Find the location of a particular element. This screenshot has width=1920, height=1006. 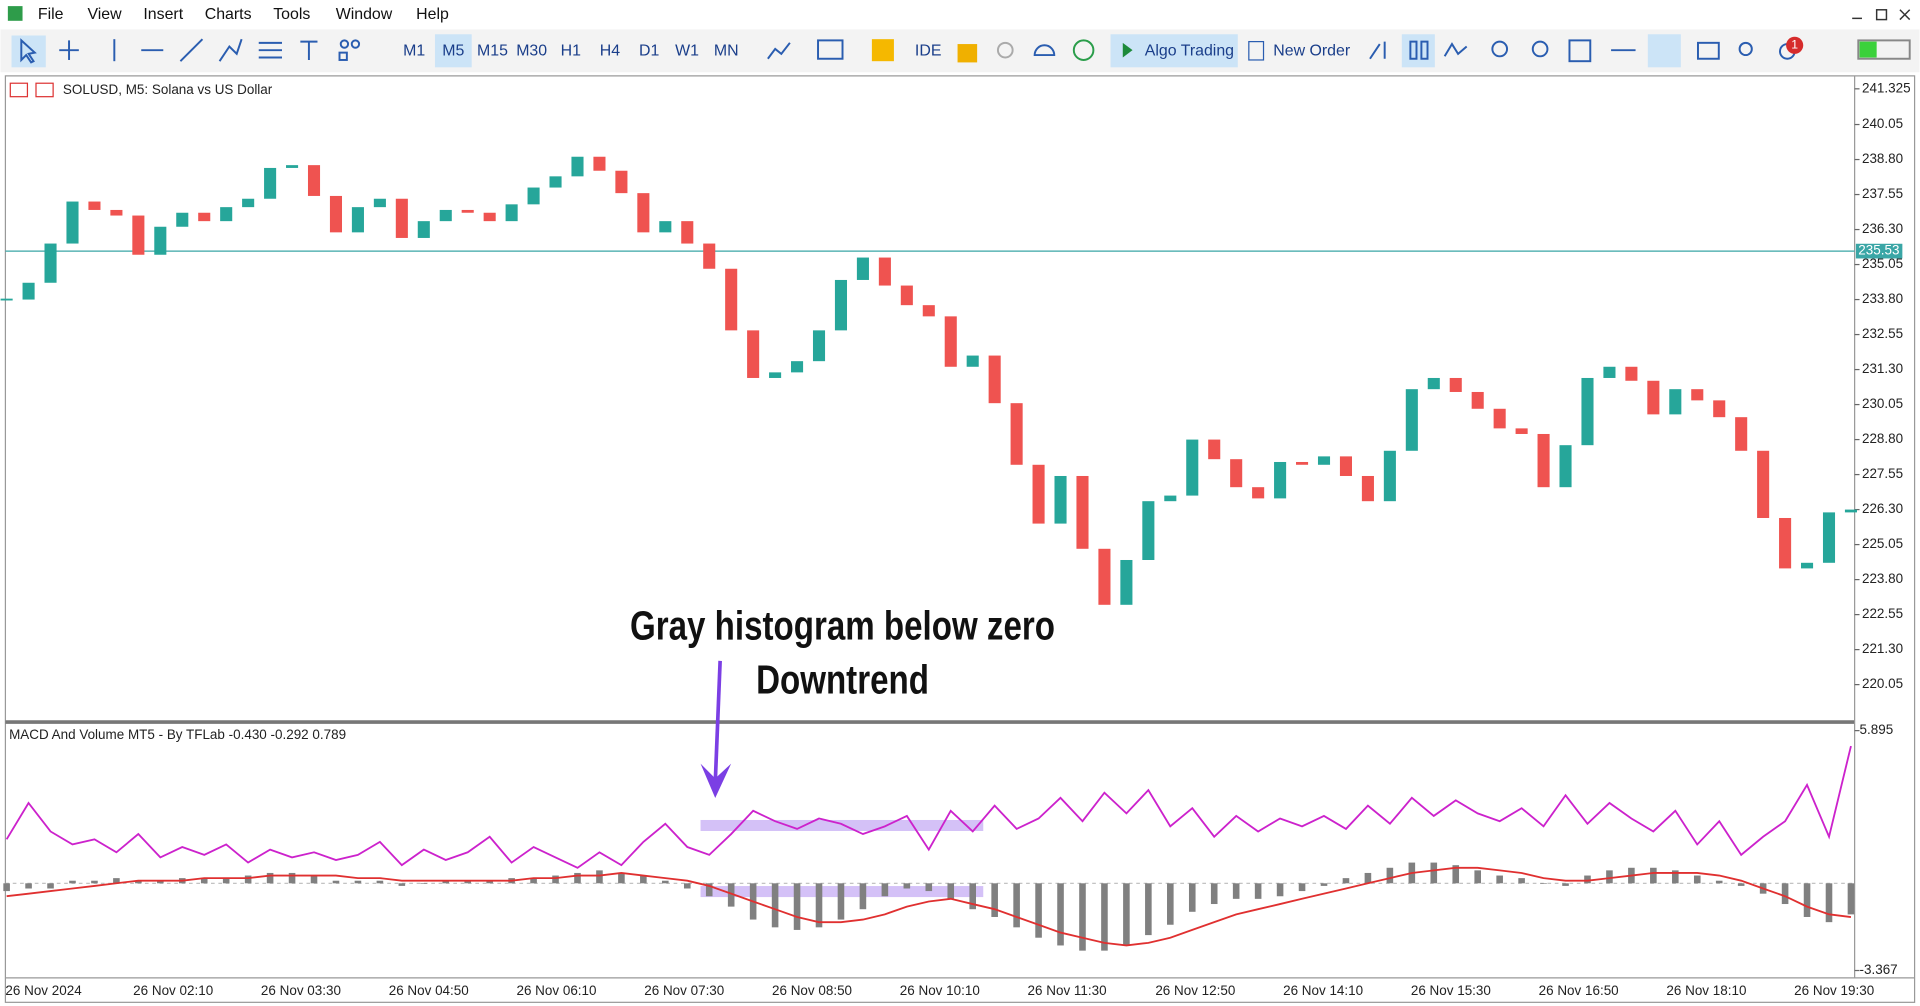

ide: IDE is located at coordinates (928, 51).